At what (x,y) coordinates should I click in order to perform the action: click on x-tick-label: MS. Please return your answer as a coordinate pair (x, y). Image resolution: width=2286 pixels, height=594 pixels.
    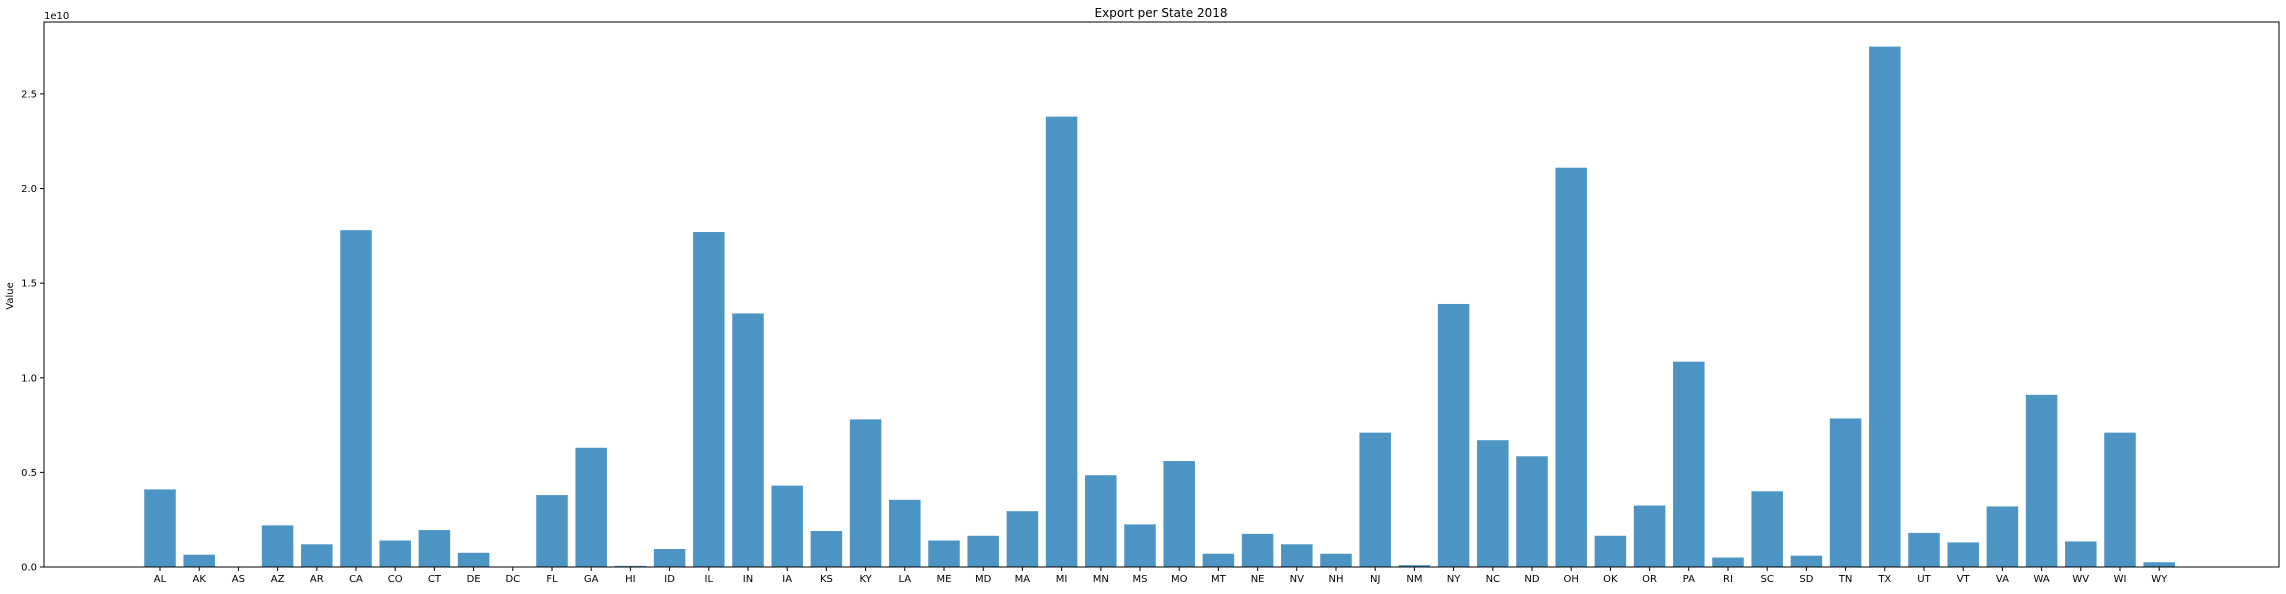
    Looking at the image, I should click on (1140, 579).